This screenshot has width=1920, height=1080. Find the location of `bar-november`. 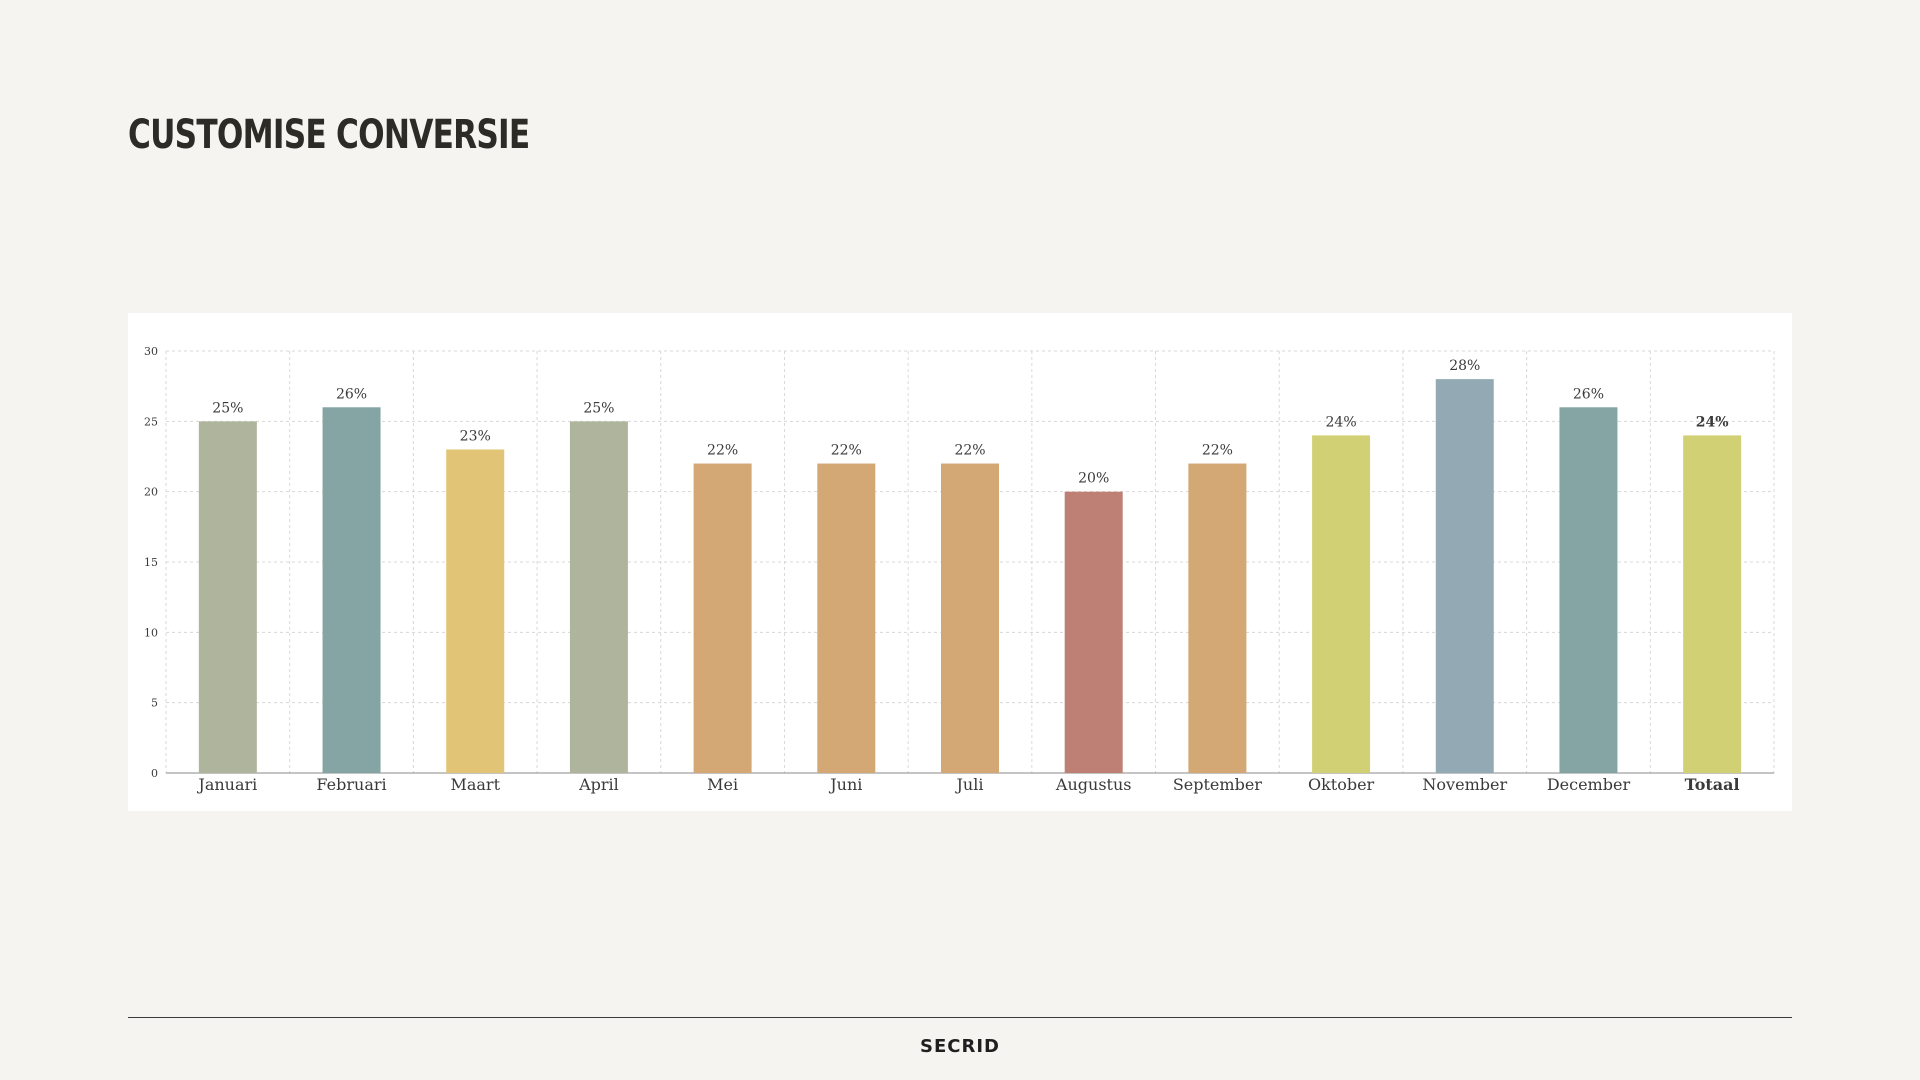

bar-november is located at coordinates (1464, 576).